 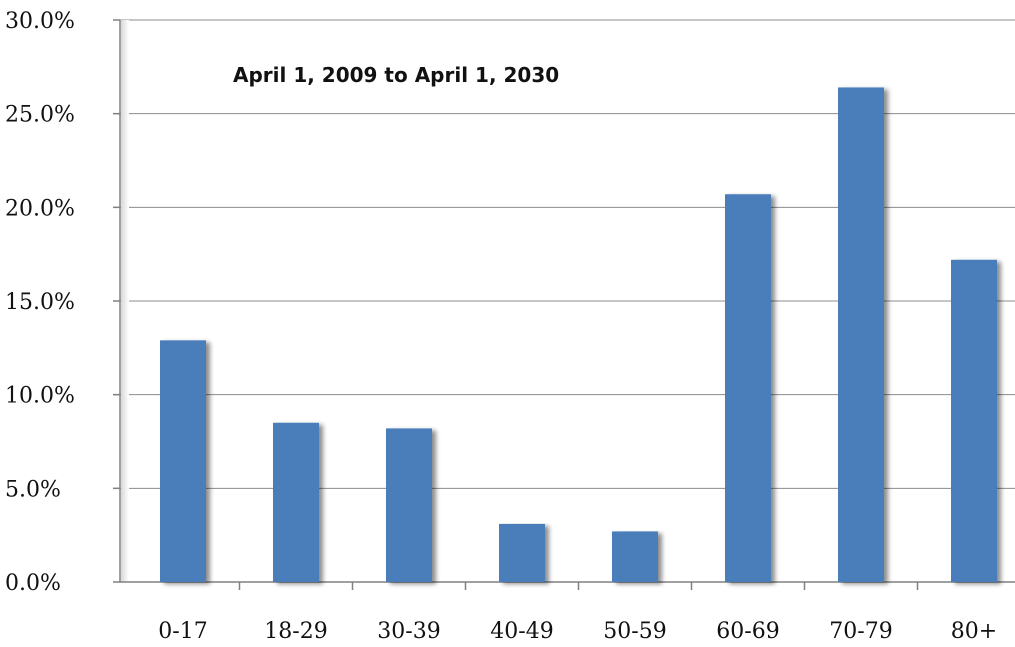 What do you see at coordinates (125, 301) in the screenshot?
I see `plot-shadow` at bounding box center [125, 301].